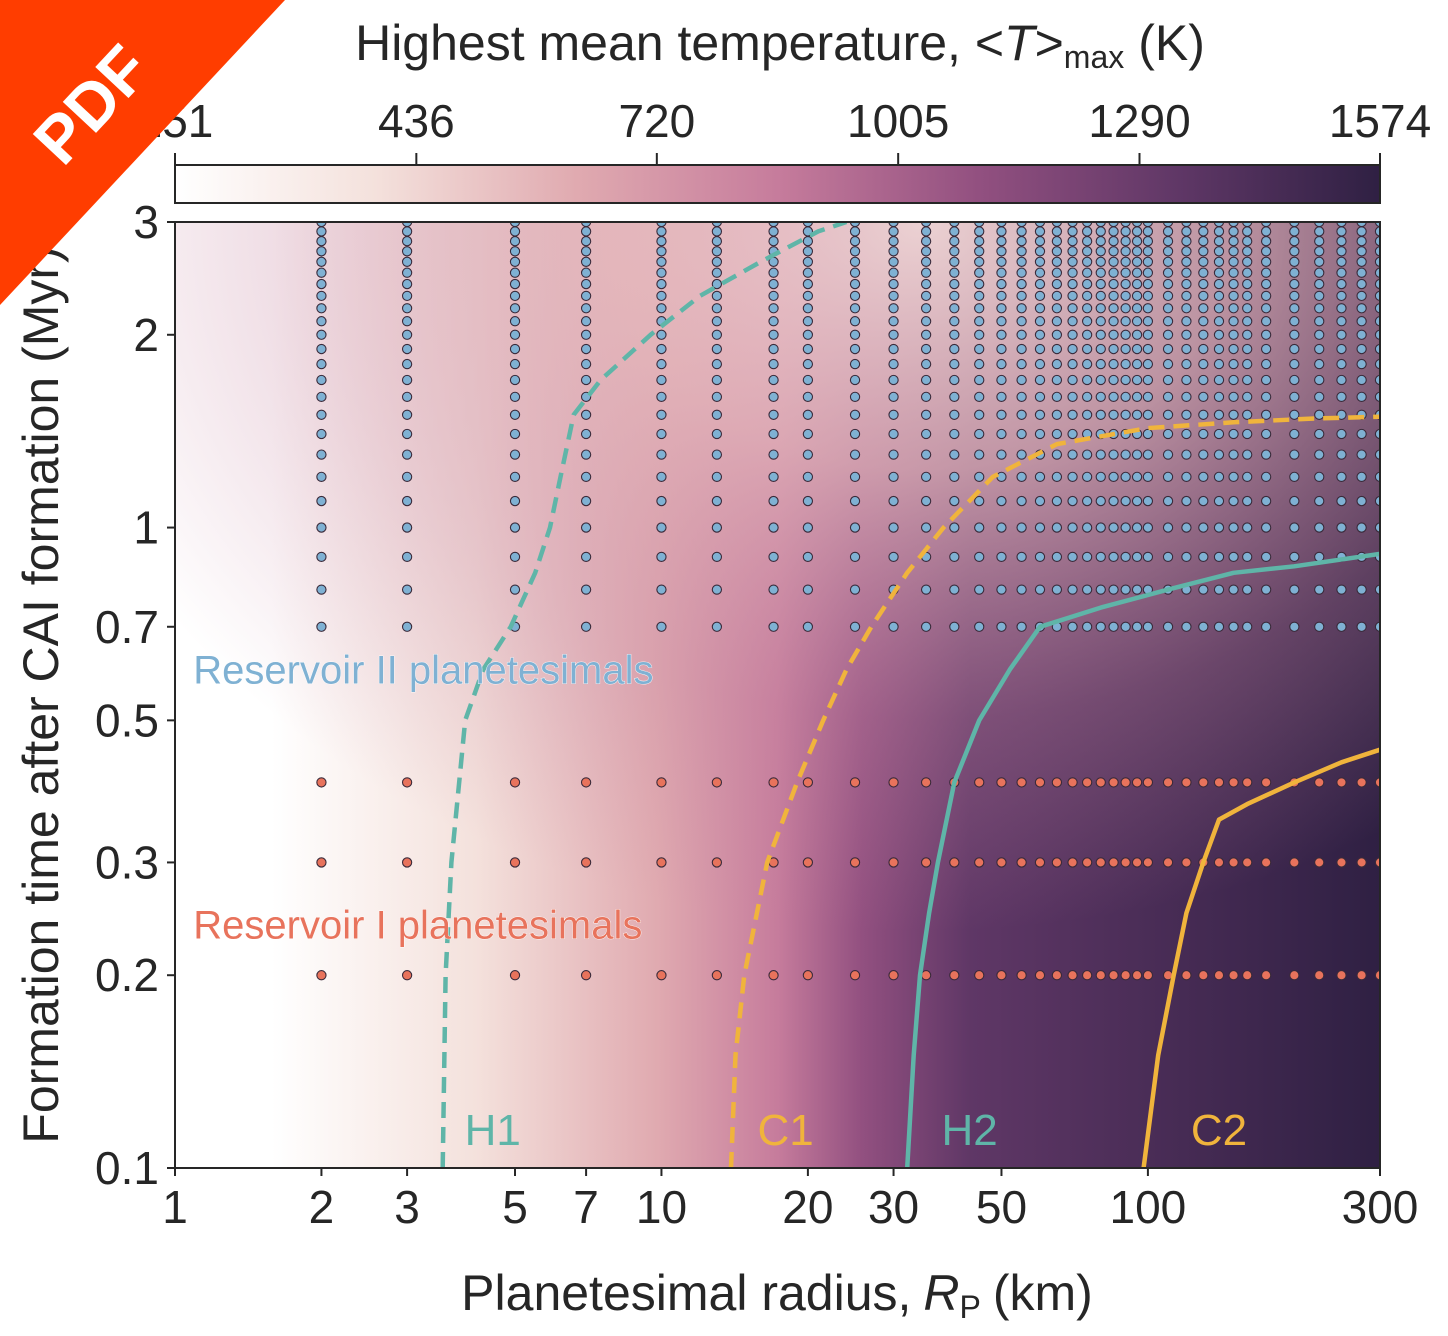  I want to click on y-tick-label: 0.7, so click(127, 627).